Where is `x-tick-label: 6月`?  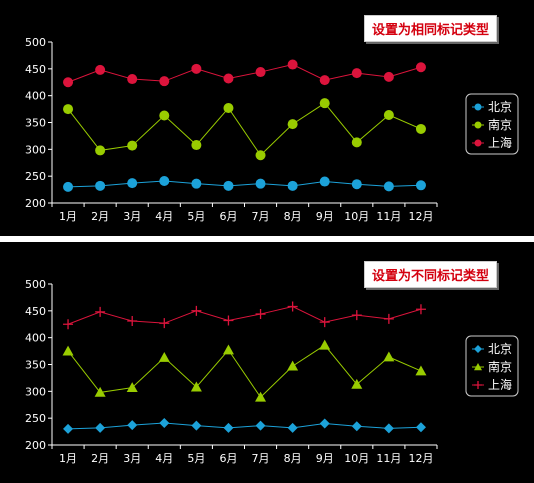 x-tick-label: 6月 is located at coordinates (228, 458).